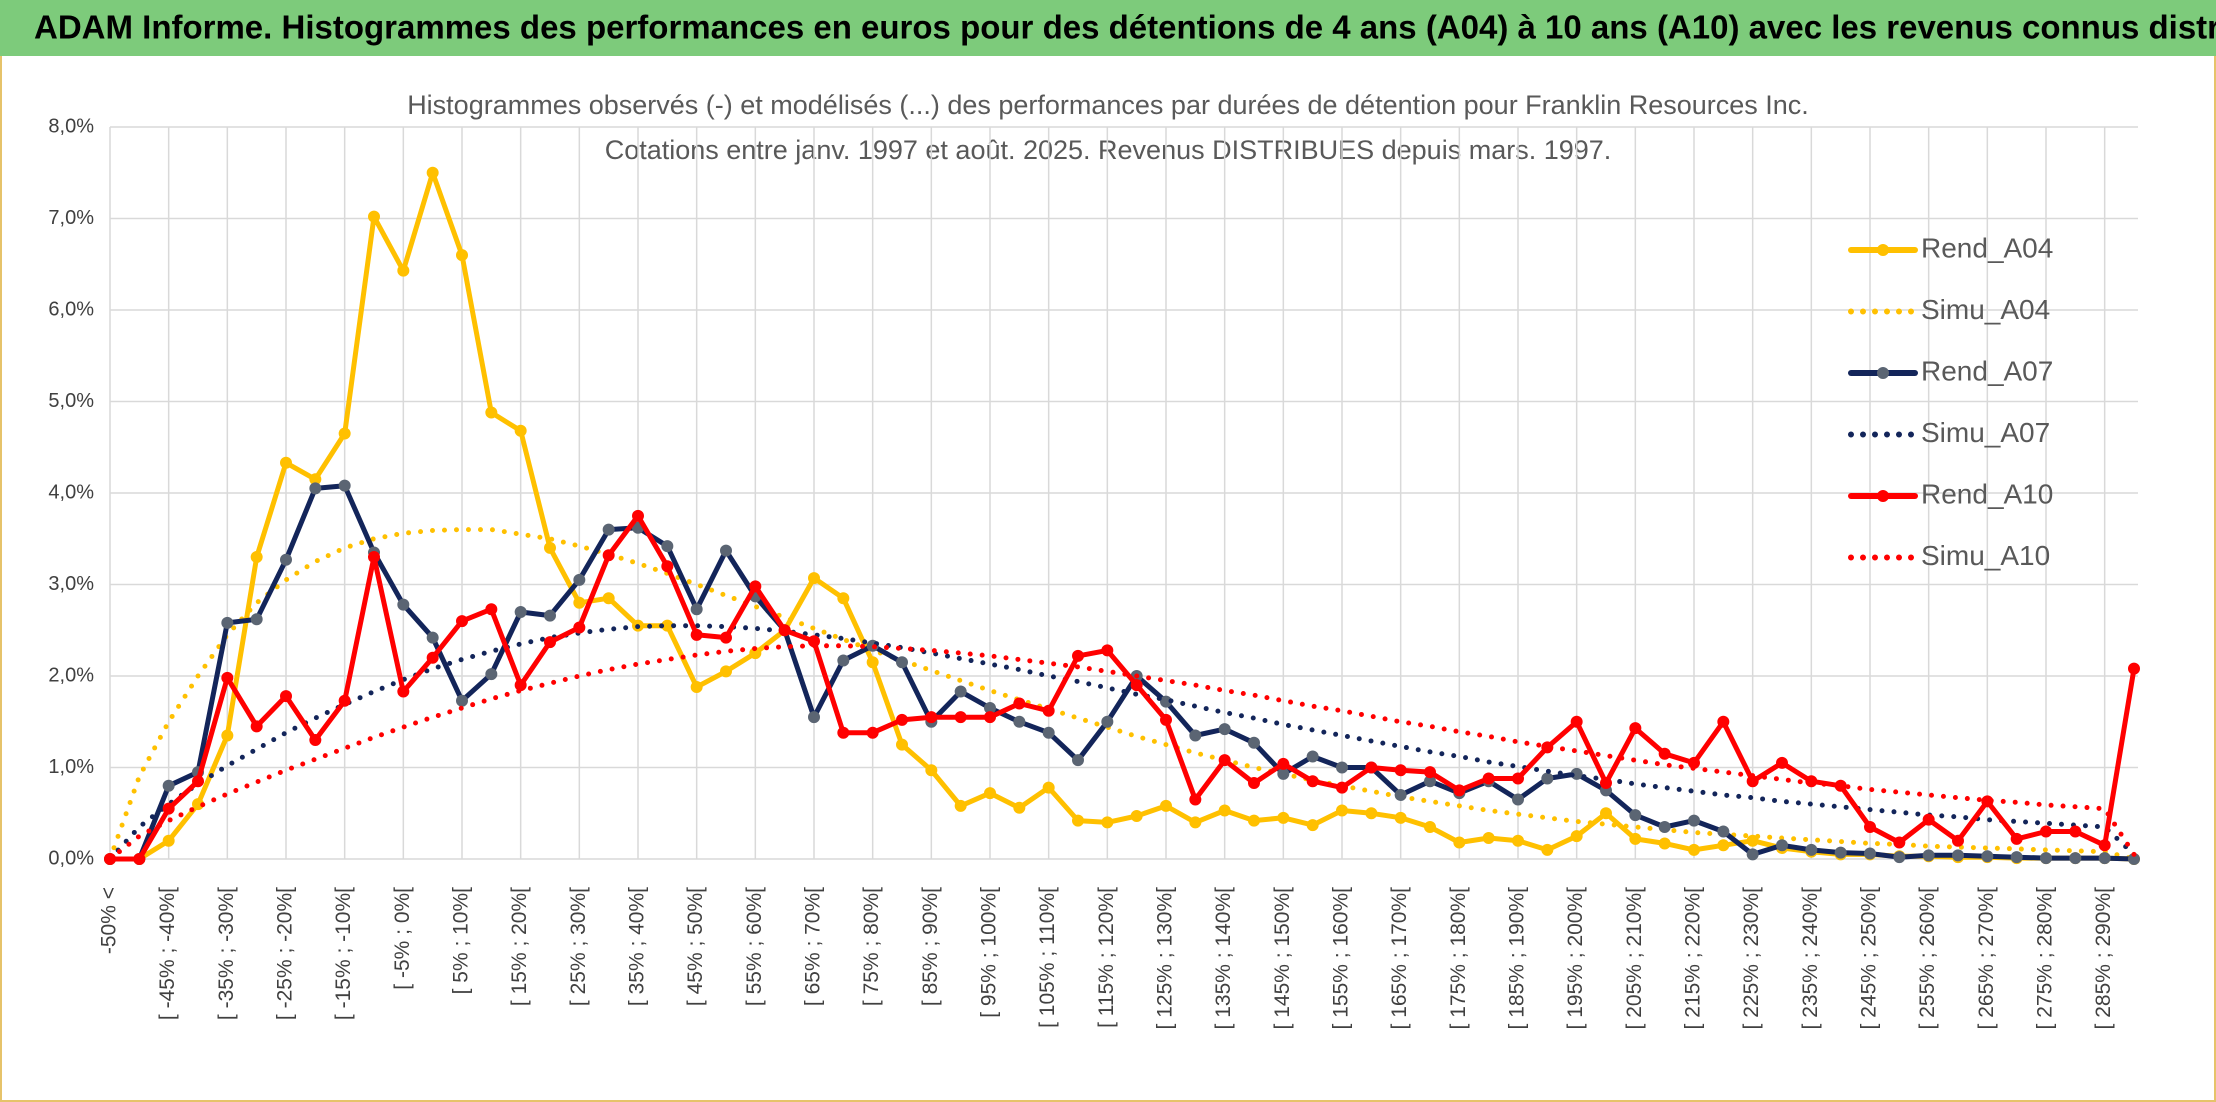 Image resolution: width=2216 pixels, height=1102 pixels. I want to click on x-tick-label: [ 95% ; 100%[, so click(989, 952).